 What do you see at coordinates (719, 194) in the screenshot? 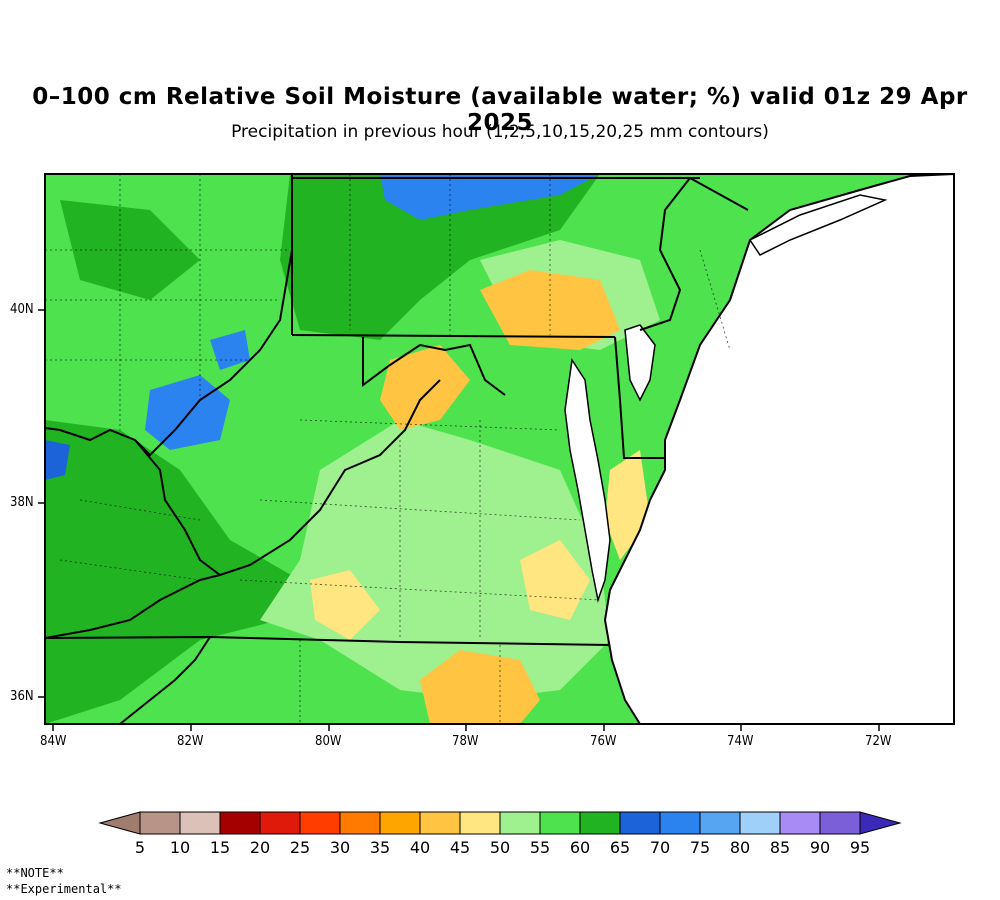
I see `nj-ny-border` at bounding box center [719, 194].